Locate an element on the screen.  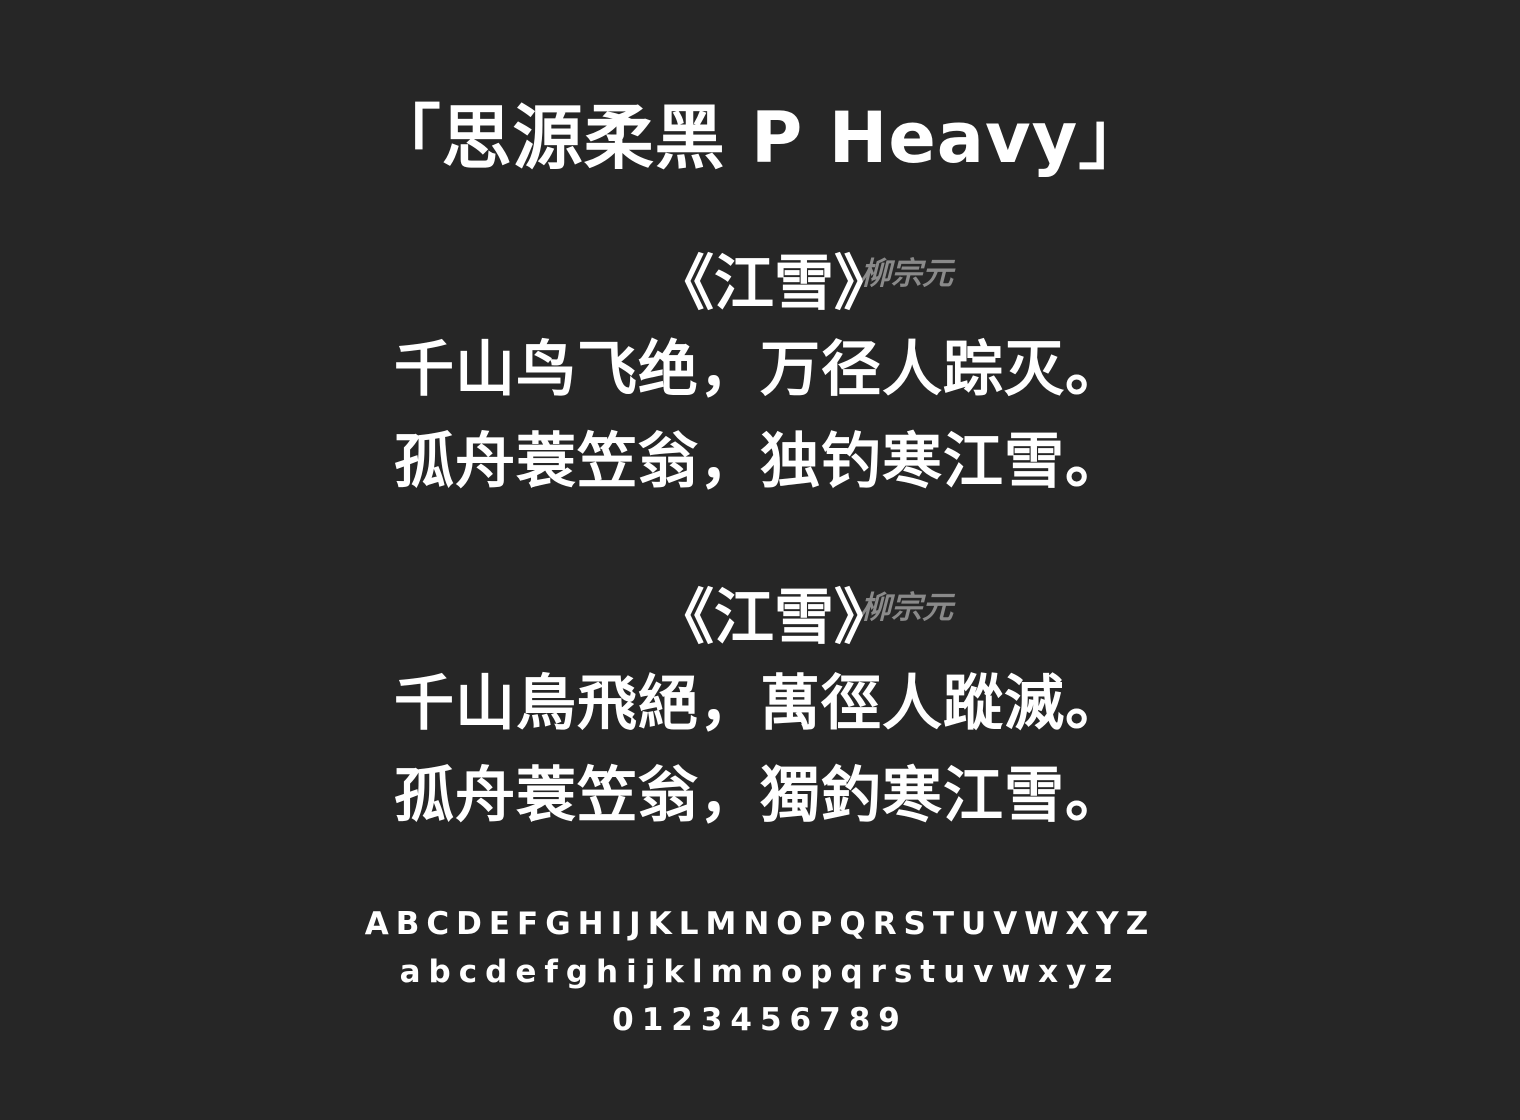
specimen-title: 「思源柔黑 P Heavy」 is located at coordinates (760, 138).